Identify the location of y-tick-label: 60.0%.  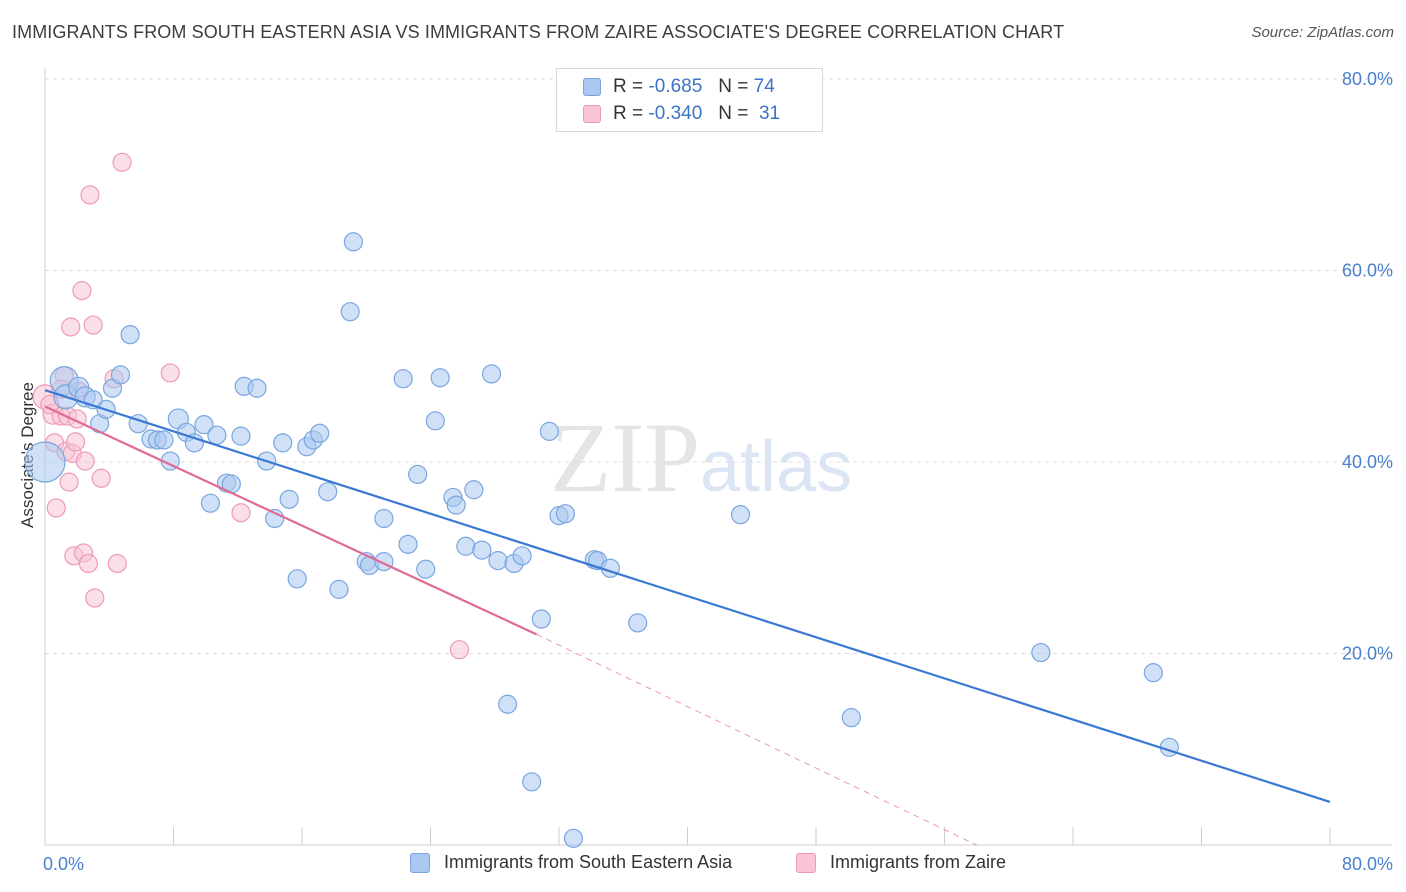
(1367, 271).